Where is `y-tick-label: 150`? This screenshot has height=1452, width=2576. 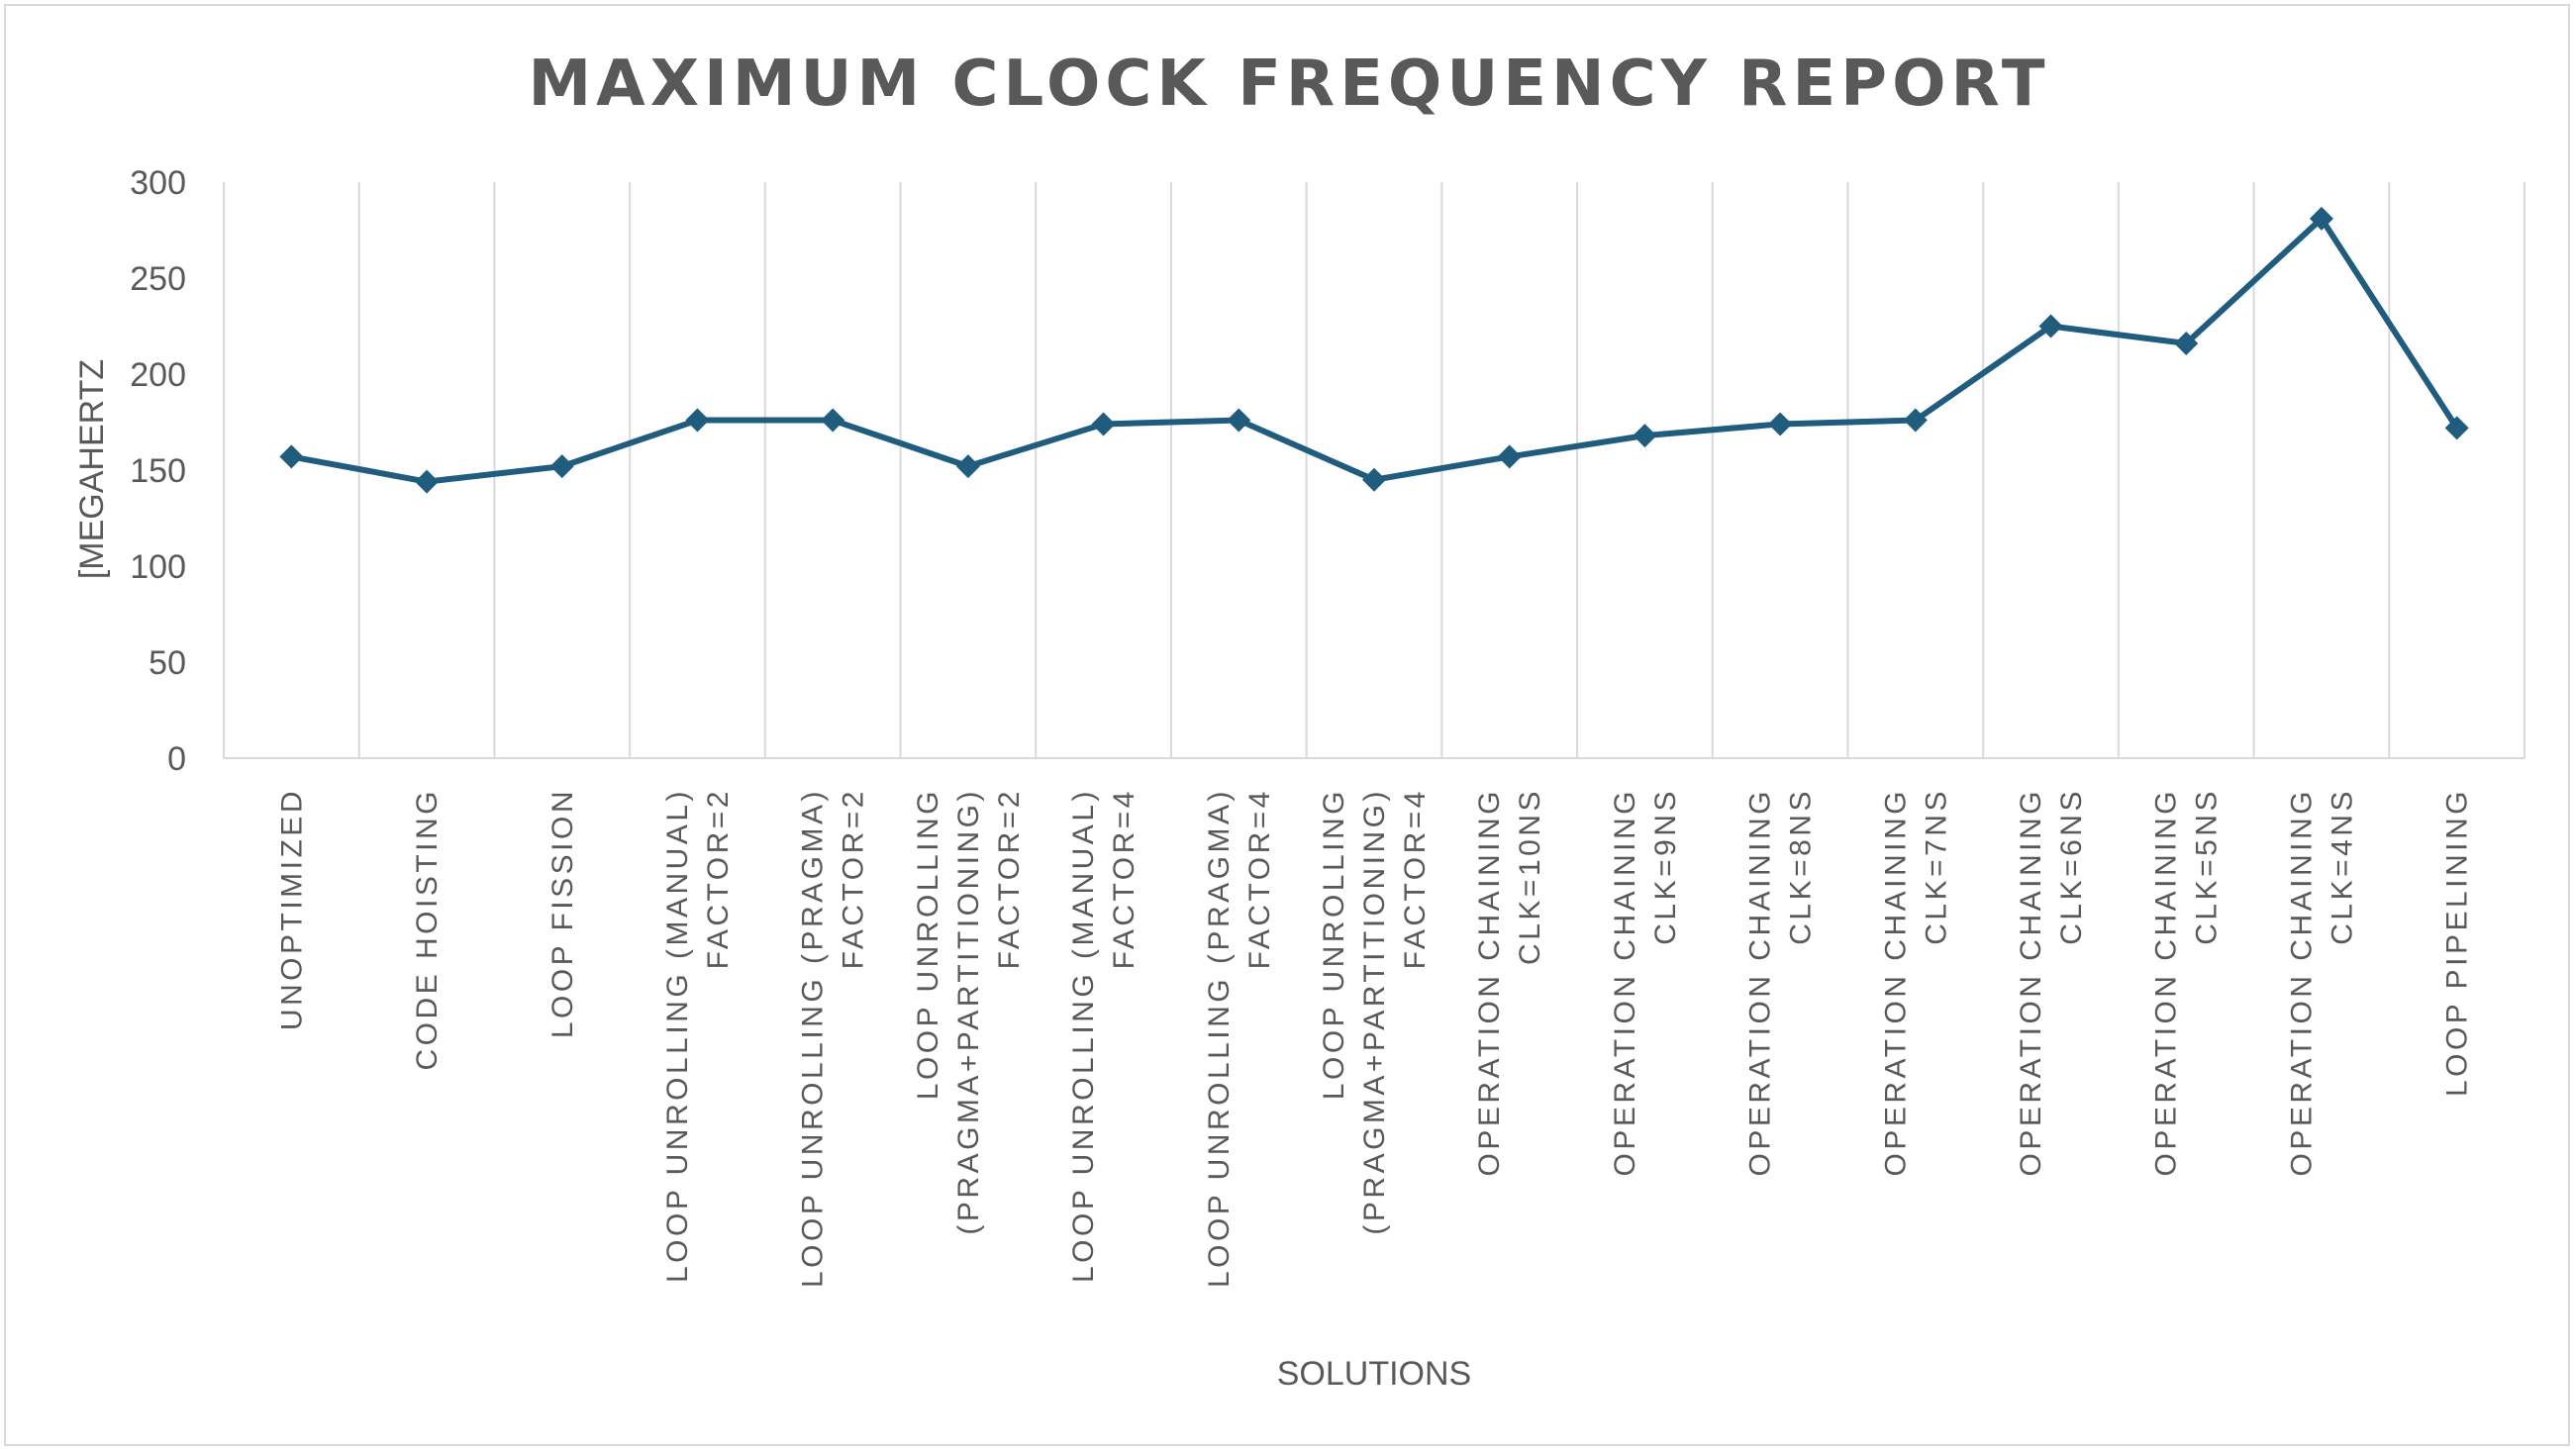
y-tick-label: 150 is located at coordinates (158, 471).